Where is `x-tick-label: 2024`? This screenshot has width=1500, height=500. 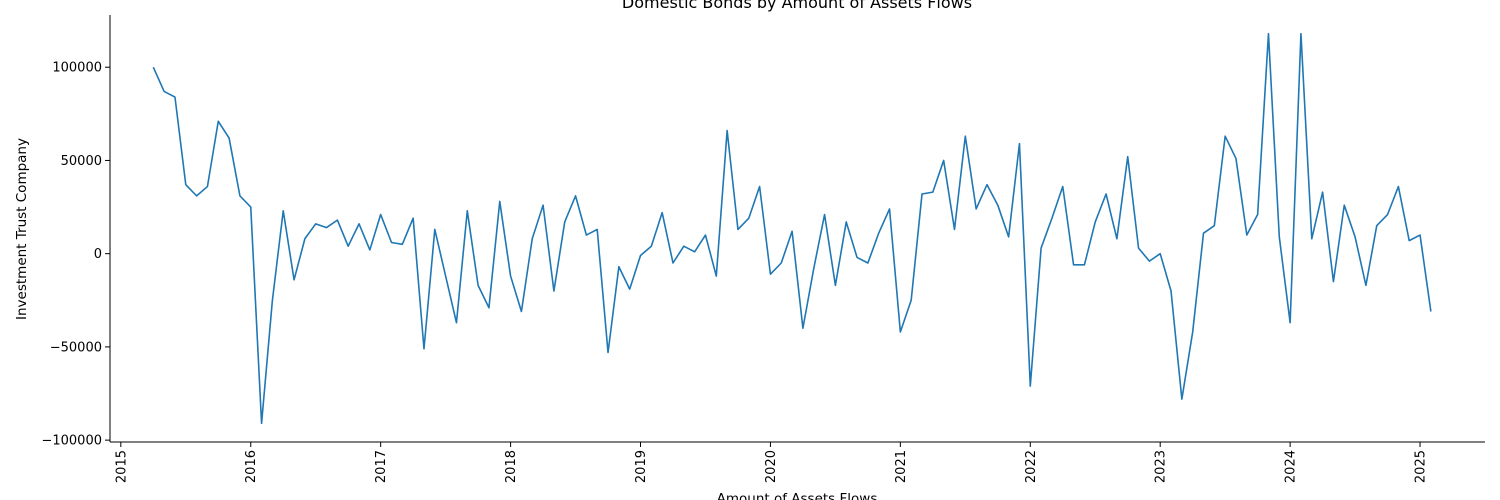 x-tick-label: 2024 is located at coordinates (1291, 466).